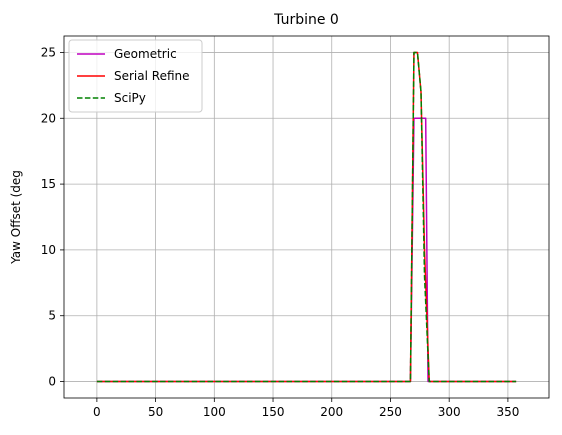 This screenshot has height=435, width=562. What do you see at coordinates (390, 412) in the screenshot?
I see `x-tick-label: 250` at bounding box center [390, 412].